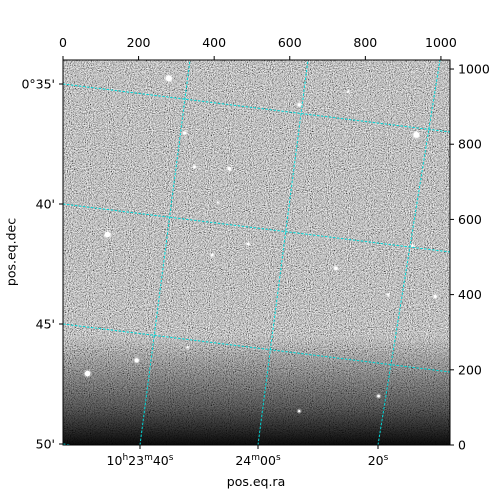 This screenshot has height=500, width=500. What do you see at coordinates (365, 42) in the screenshot?
I see `top-tick-label: 800` at bounding box center [365, 42].